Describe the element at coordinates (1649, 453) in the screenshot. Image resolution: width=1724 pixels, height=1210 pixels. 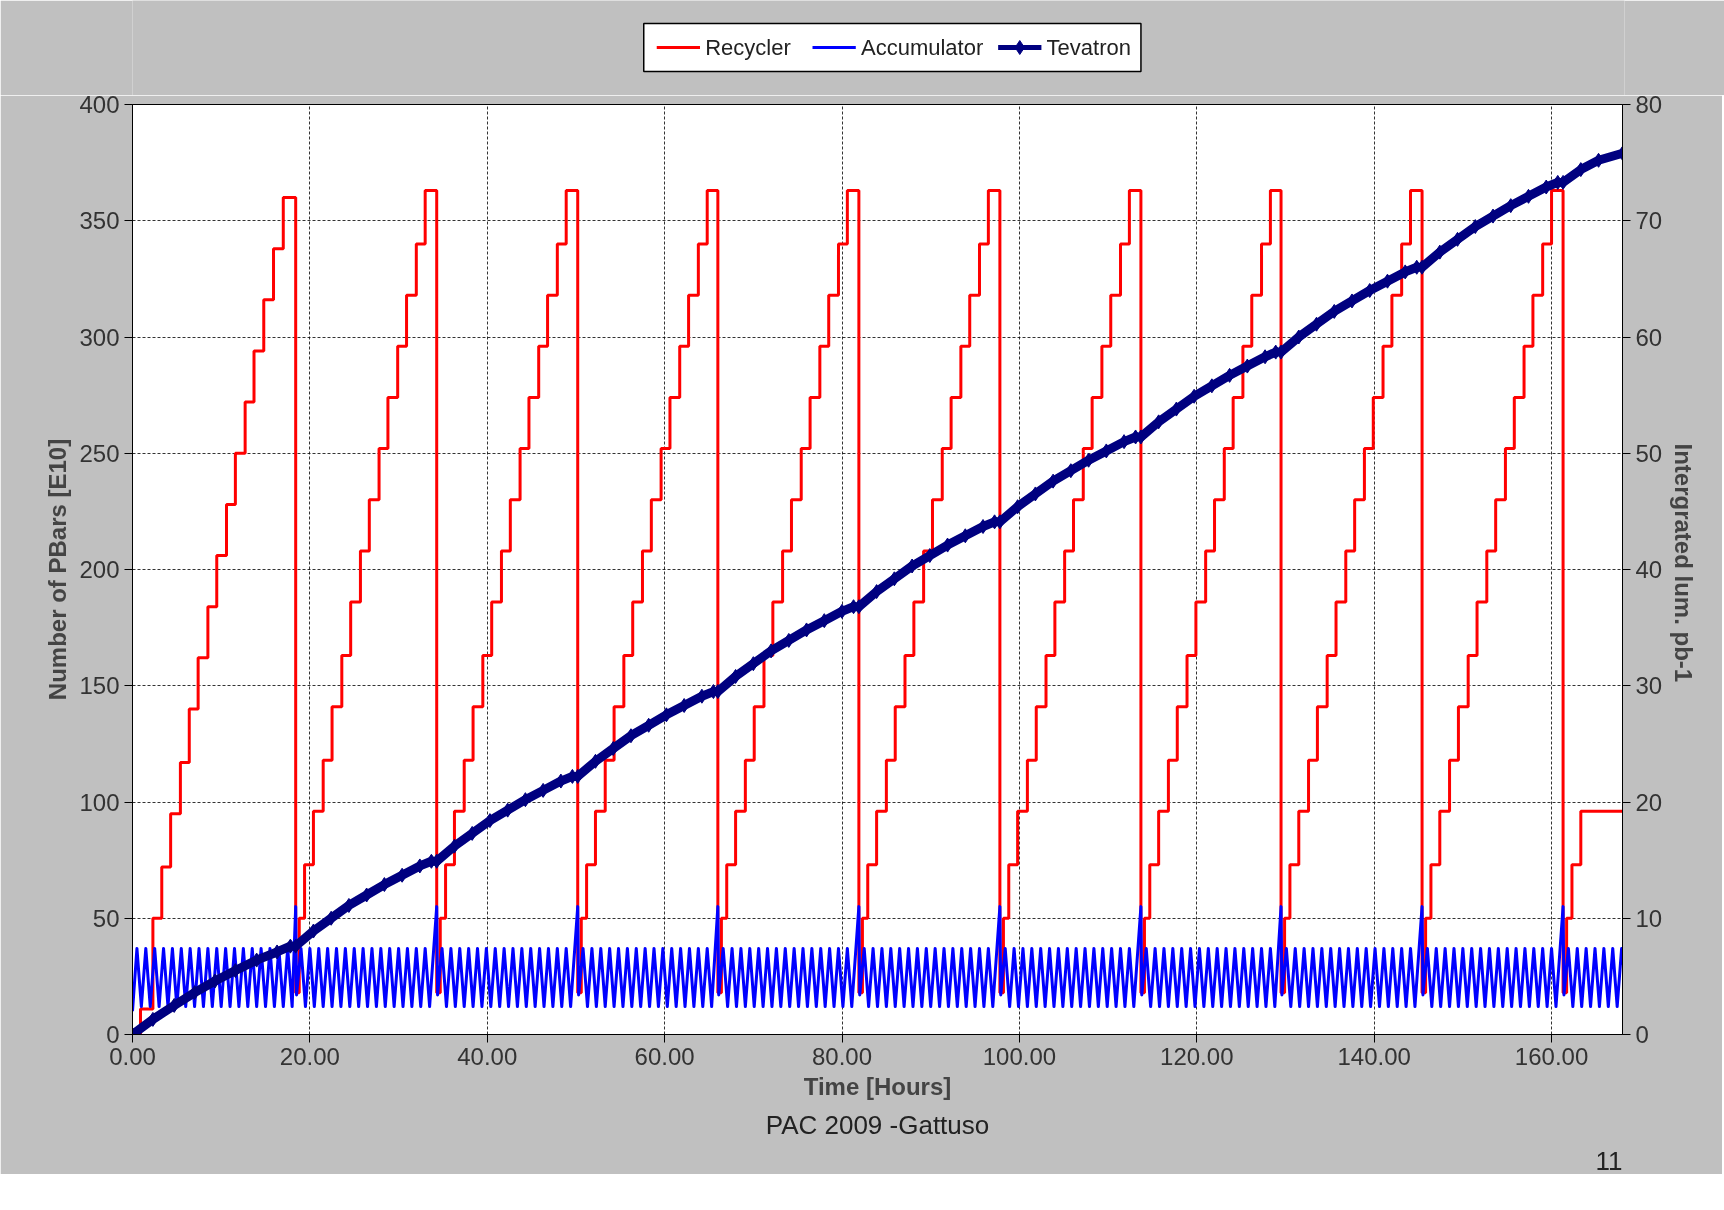
I see `y2-tick-label: 50` at that location.